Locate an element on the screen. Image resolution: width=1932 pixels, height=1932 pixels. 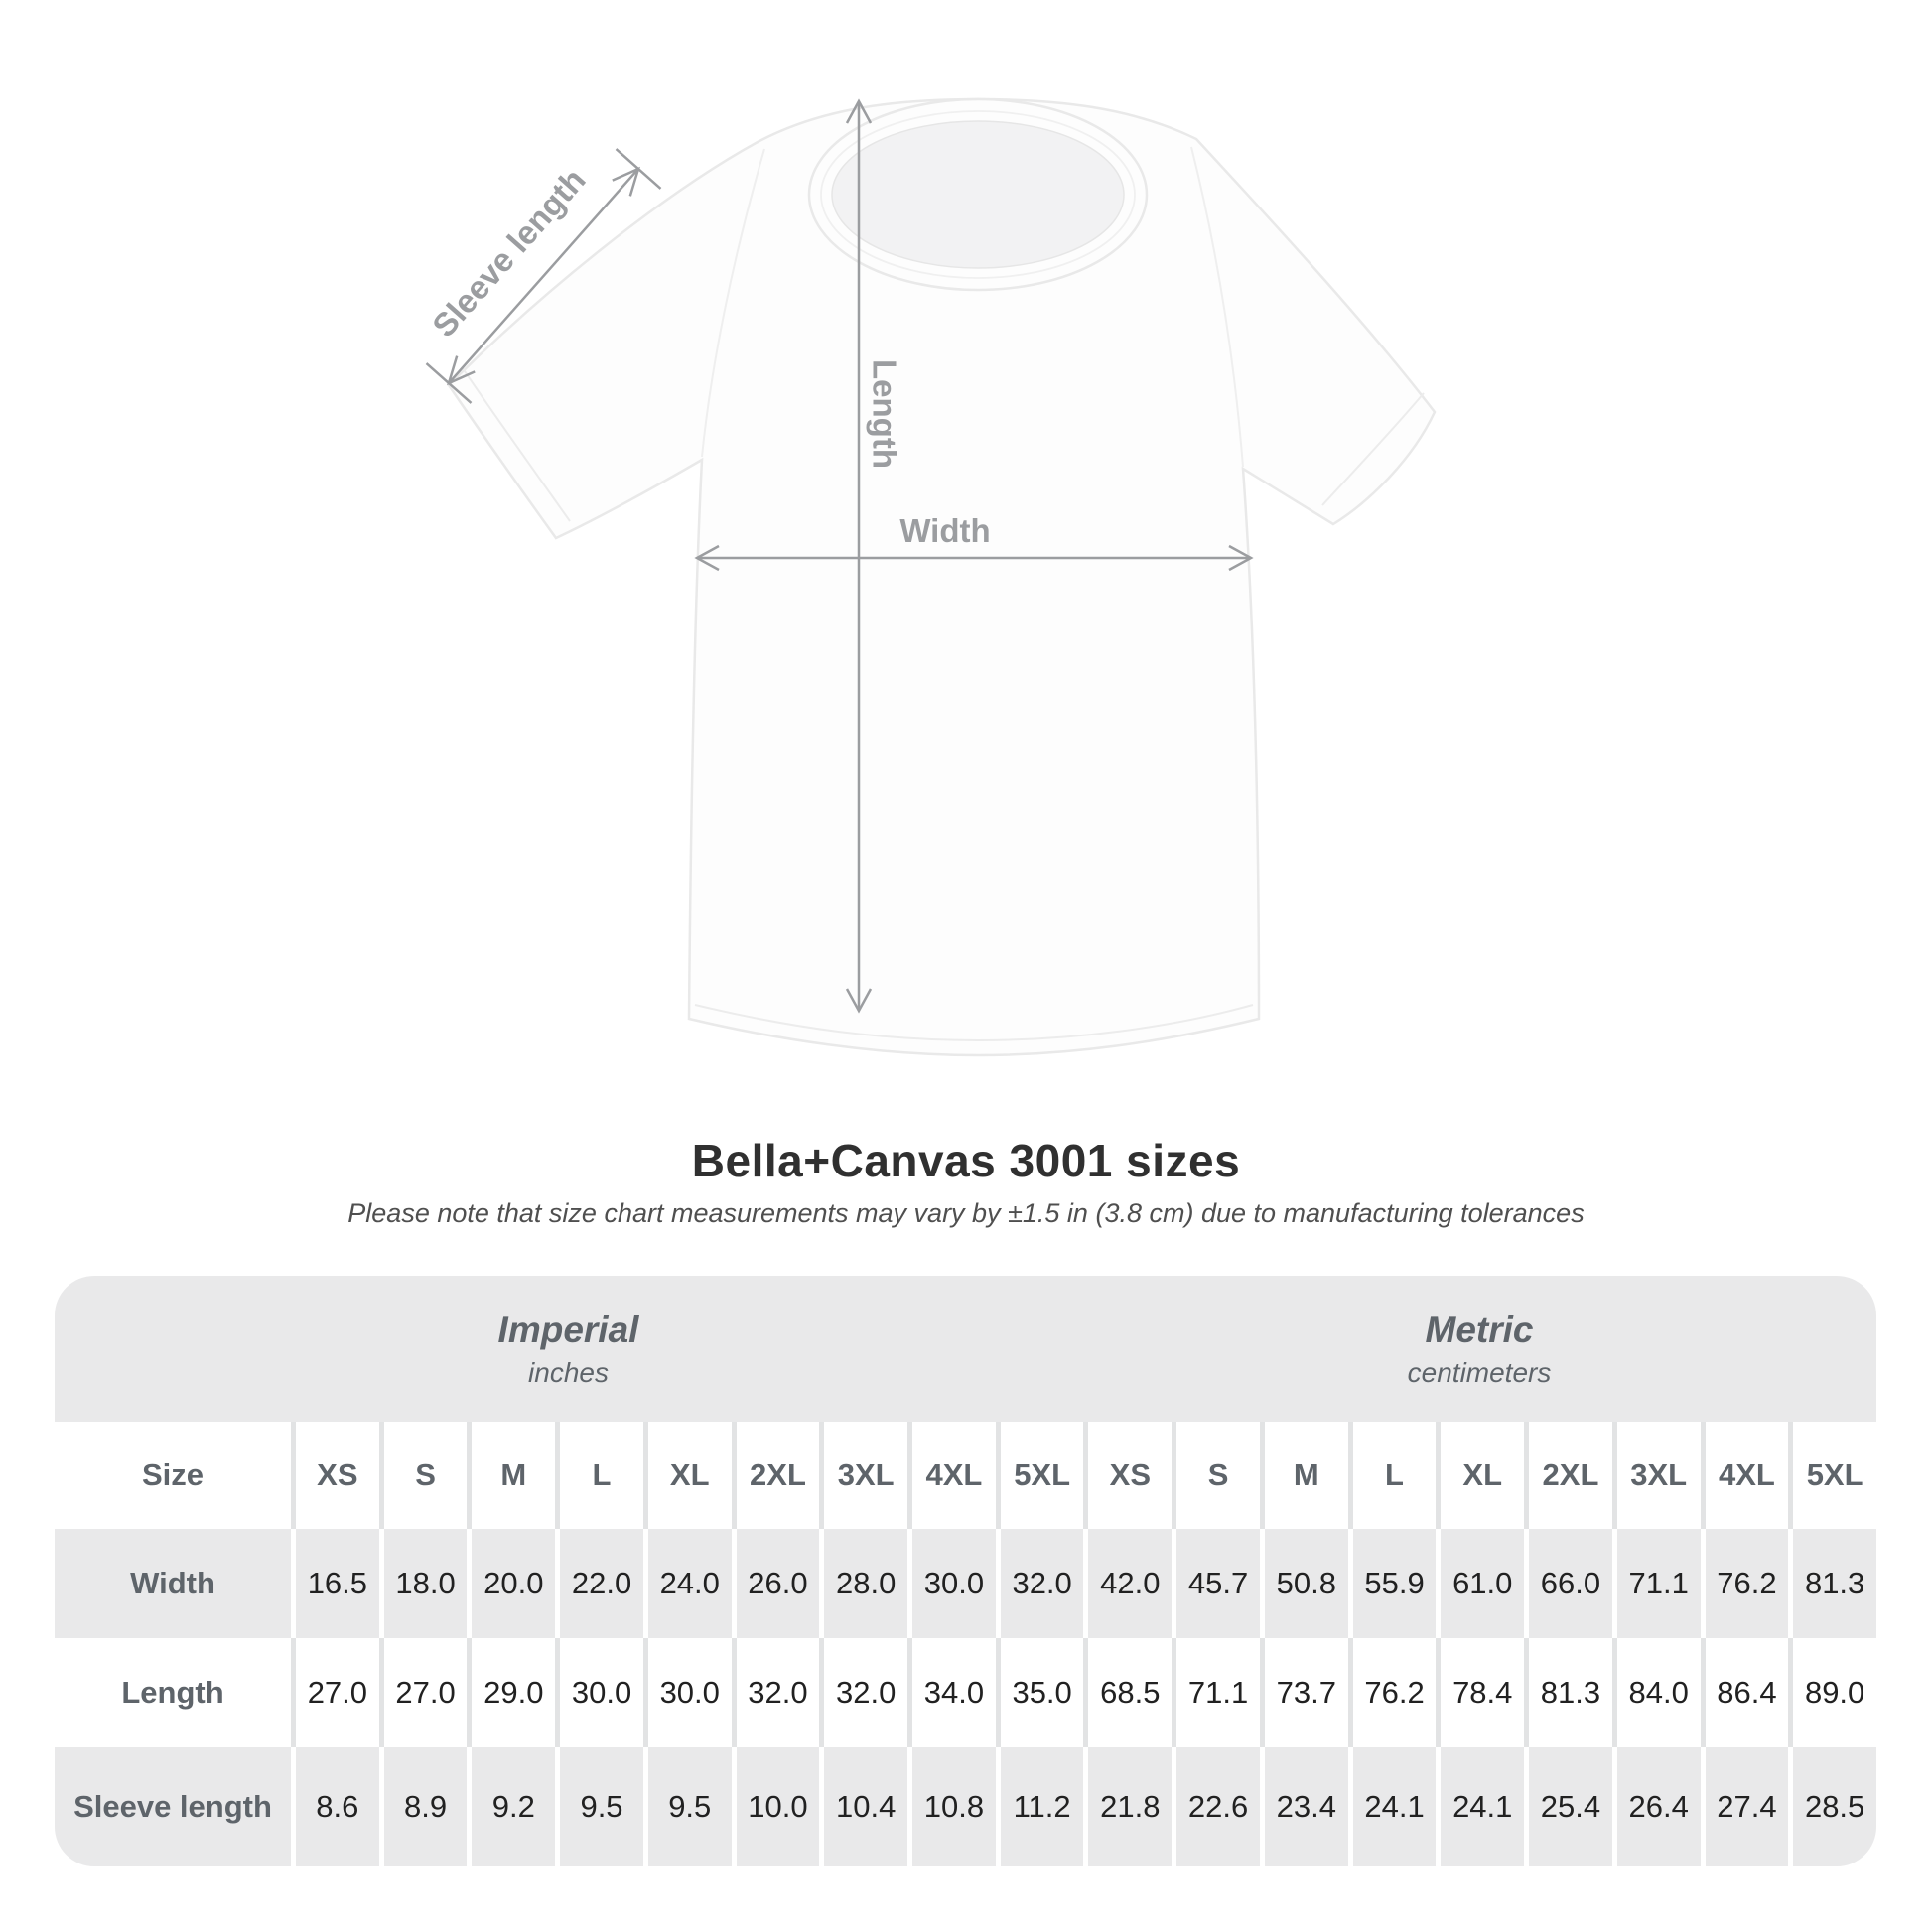
value-cell: 61.0 is located at coordinates (1480, 1584).